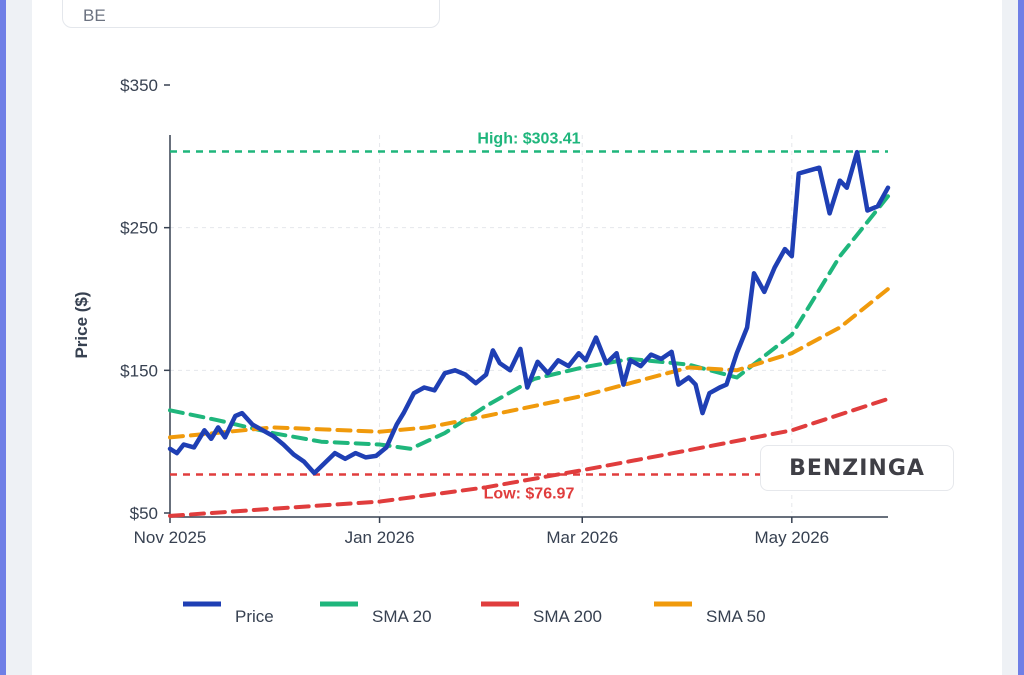 The image size is (1024, 675). I want to click on benzinga-watermark: BENZINGA, so click(857, 468).